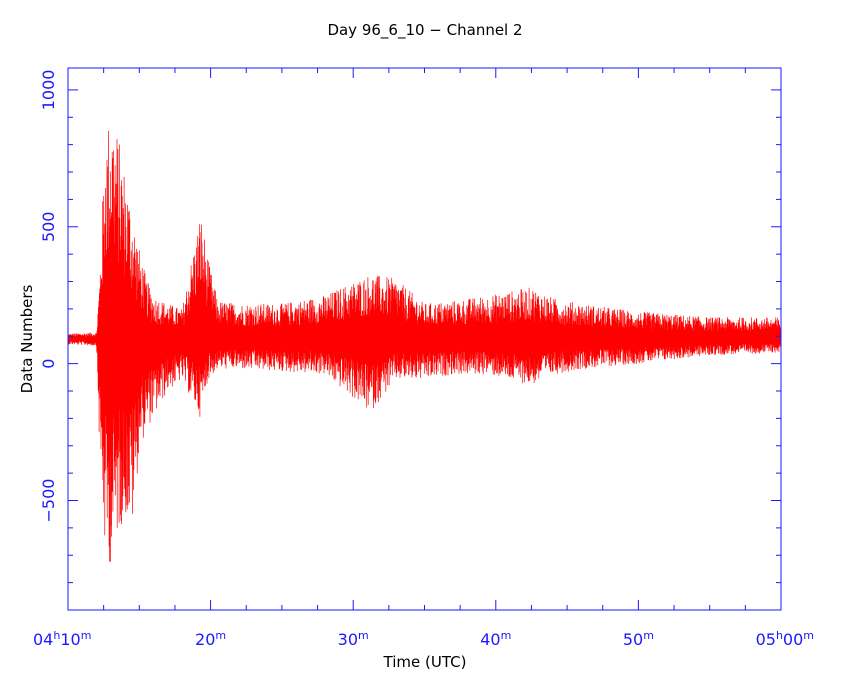 This screenshot has height=680, width=850. I want to click on x-tick-label: 40m, so click(495, 639).